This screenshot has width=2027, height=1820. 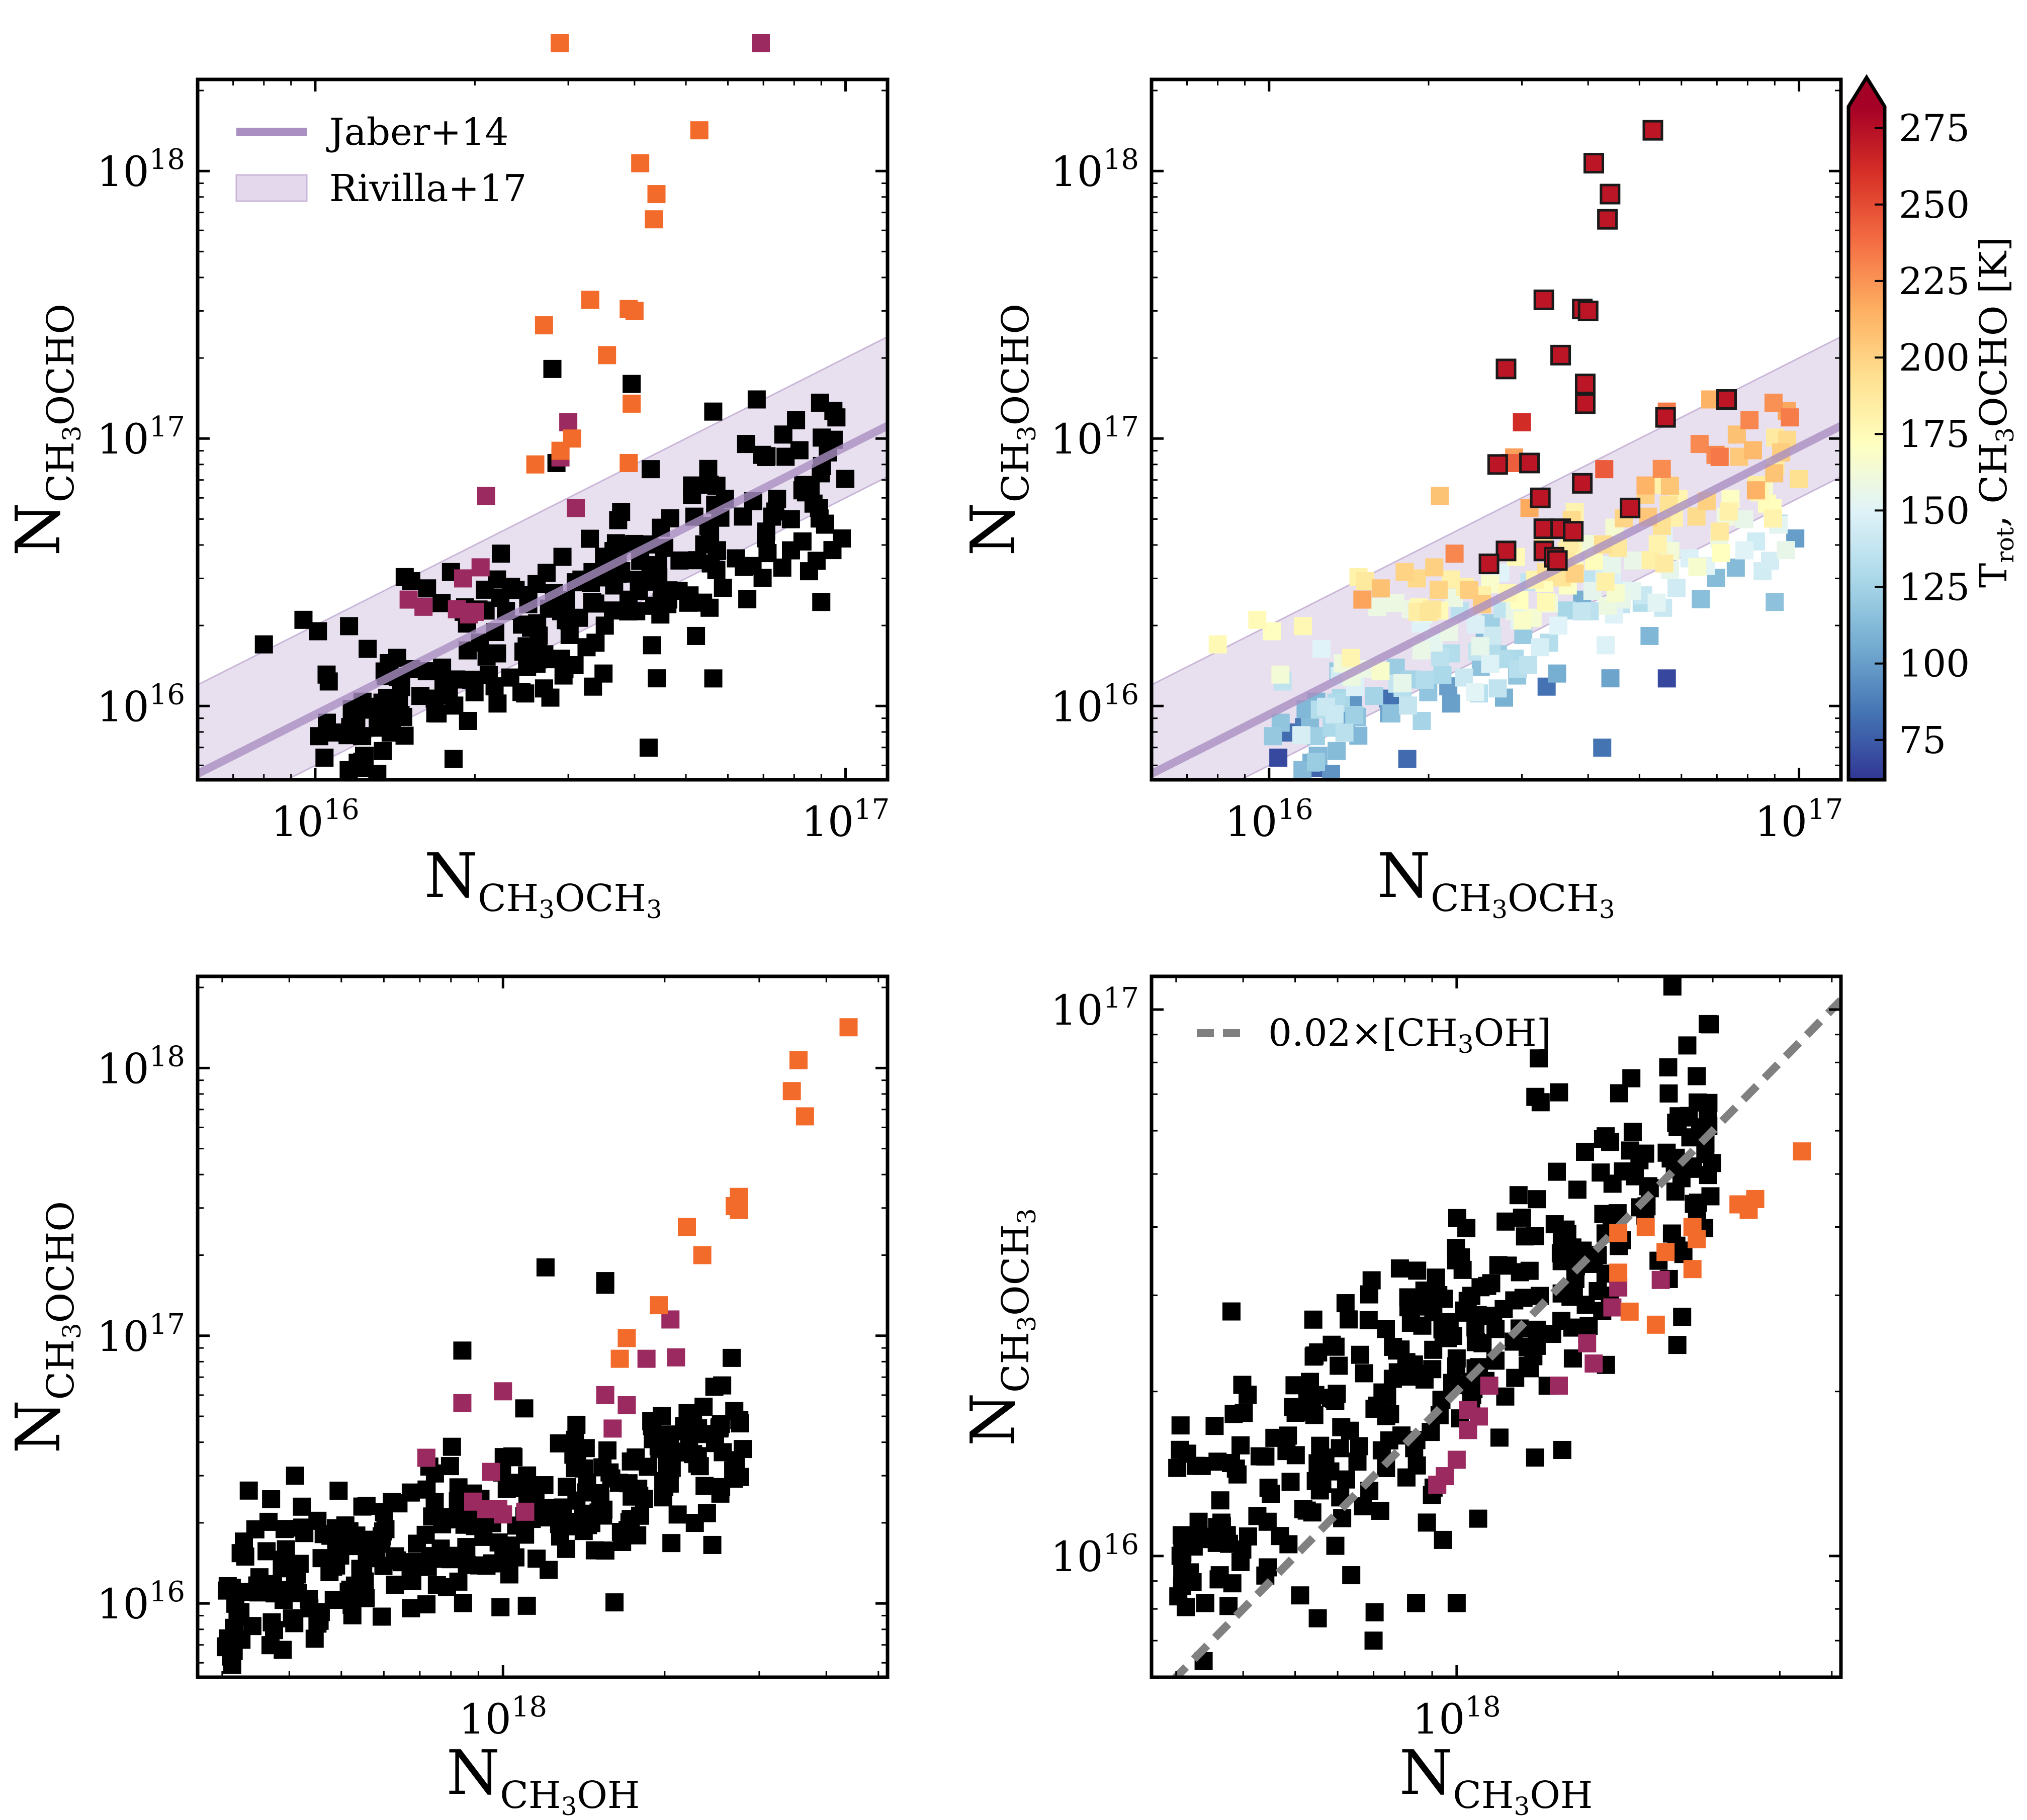 What do you see at coordinates (1496, 600) in the screenshot?
I see `jaber14-line` at bounding box center [1496, 600].